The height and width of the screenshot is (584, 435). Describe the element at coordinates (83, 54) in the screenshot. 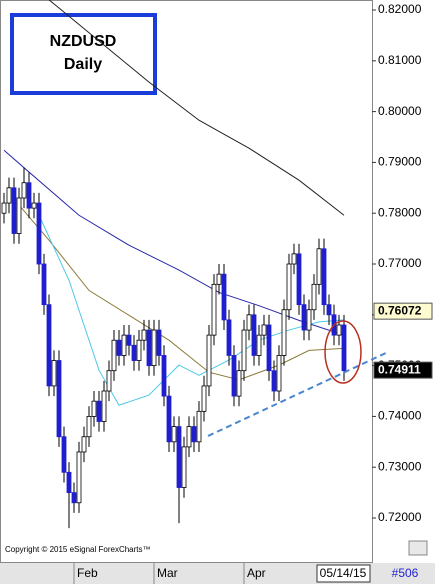

I see `title-box` at that location.